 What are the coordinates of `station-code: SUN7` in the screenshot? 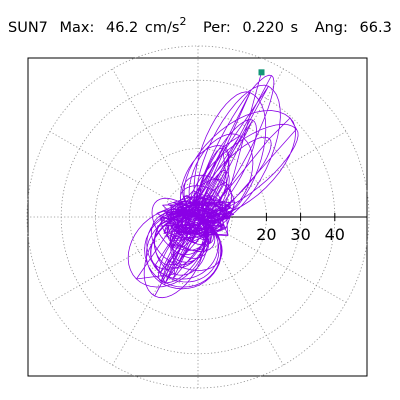 It's located at (28, 27).